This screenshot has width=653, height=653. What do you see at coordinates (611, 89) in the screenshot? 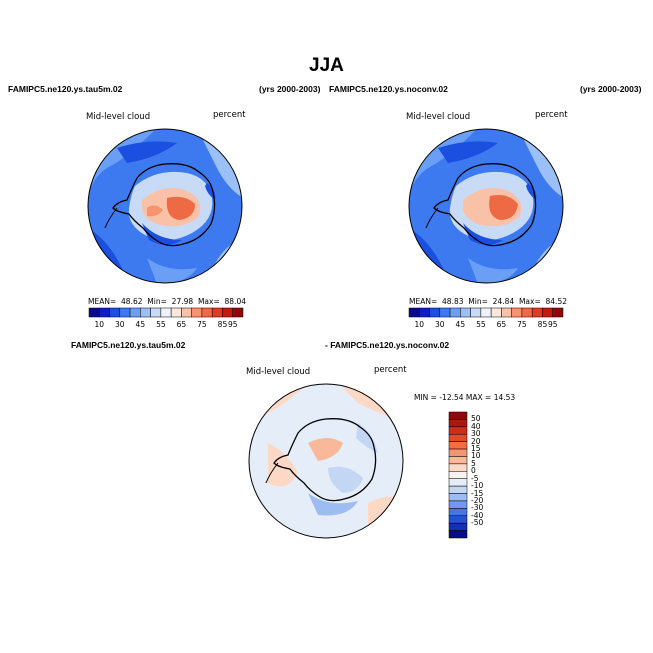
I see `top-right-years: (yrs 2000-2003)` at bounding box center [611, 89].